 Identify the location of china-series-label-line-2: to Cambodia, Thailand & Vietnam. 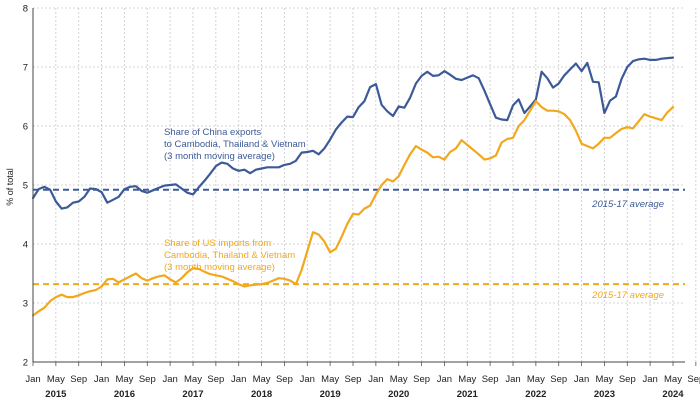
(235, 144).